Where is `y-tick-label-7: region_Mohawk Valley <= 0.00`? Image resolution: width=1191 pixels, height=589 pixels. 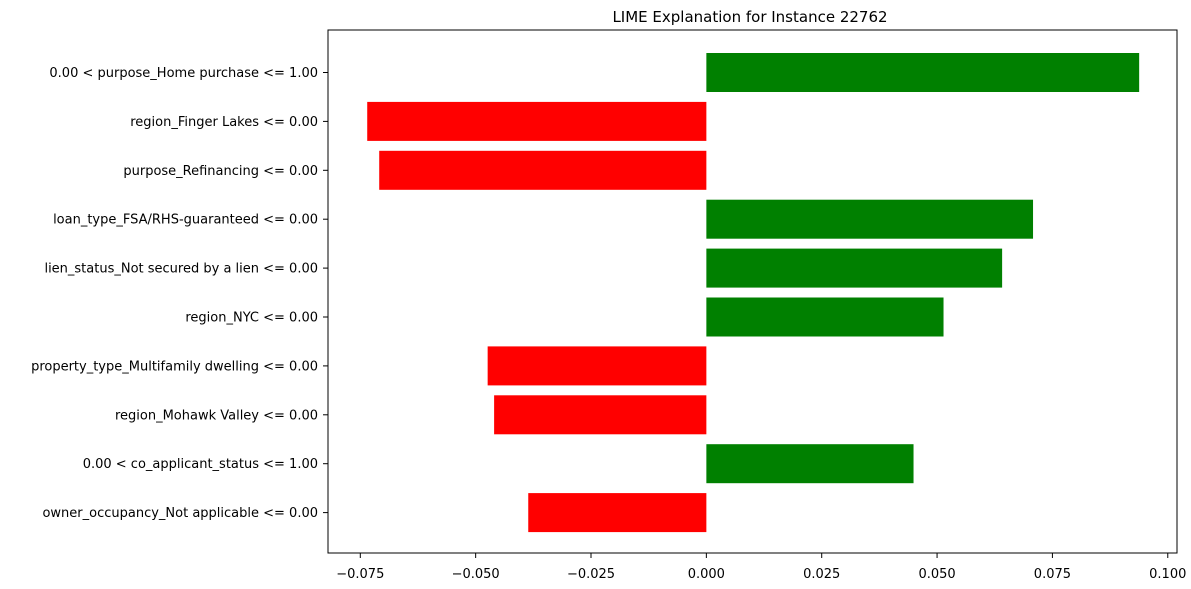
y-tick-label-7: region_Mohawk Valley <= 0.00 is located at coordinates (216, 415).